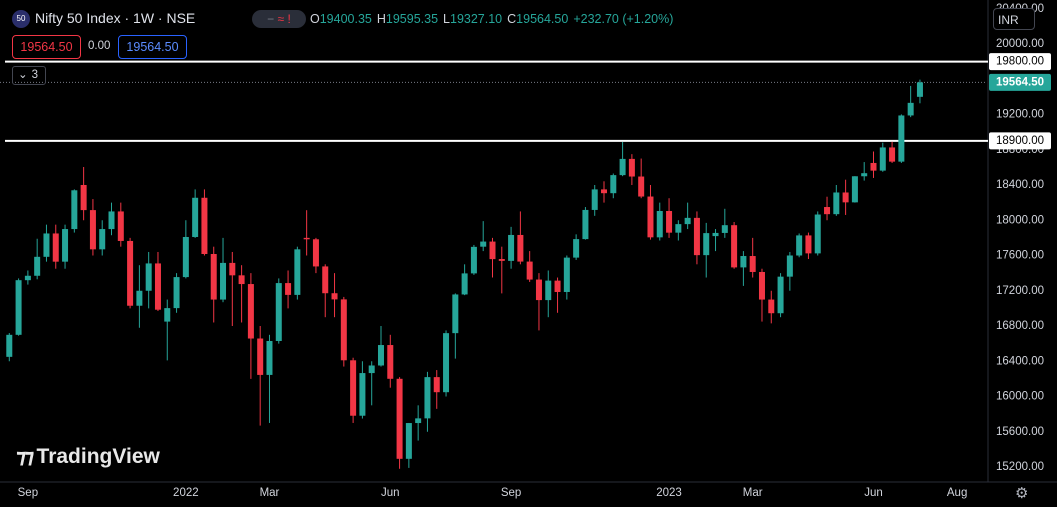  I want to click on x-tick-label: Sep, so click(511, 493).